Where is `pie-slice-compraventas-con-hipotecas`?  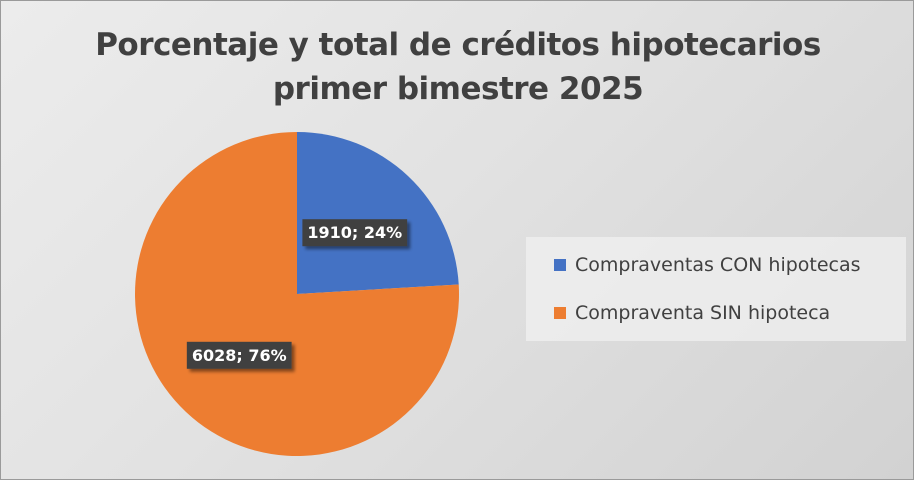
pie-slice-compraventas-con-hipotecas is located at coordinates (378, 213).